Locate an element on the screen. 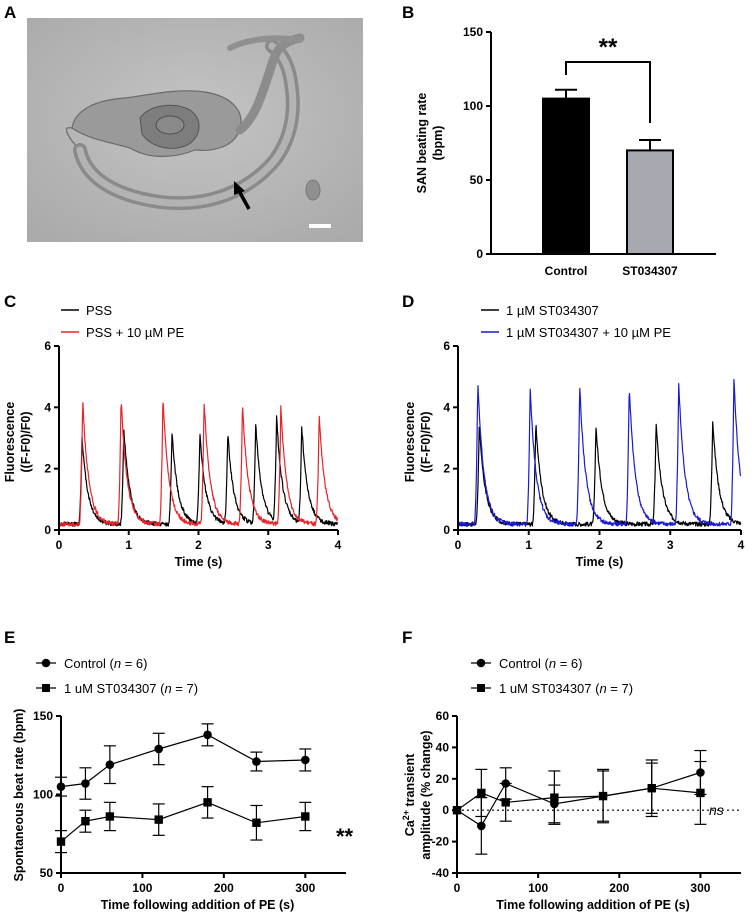 The width and height of the screenshot is (754, 923). y-axis-label: Ca2+ transient amplitude (% change) is located at coordinates (417, 794).